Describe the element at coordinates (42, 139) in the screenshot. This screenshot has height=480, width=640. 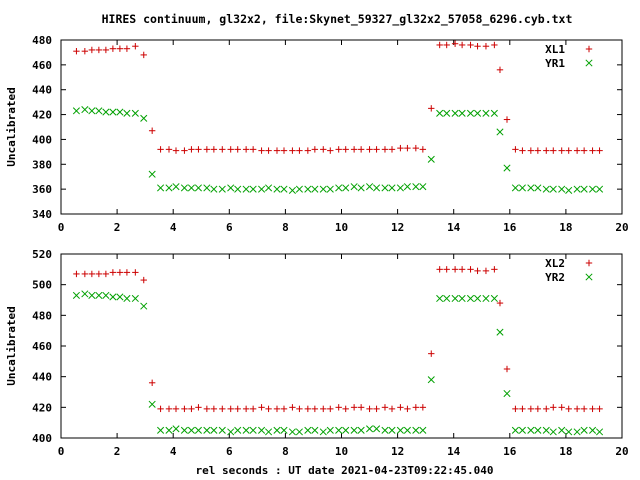
I see `y-tick-label: 400` at that location.